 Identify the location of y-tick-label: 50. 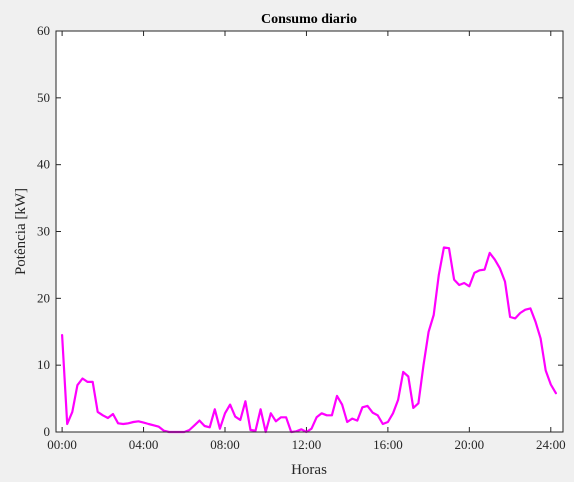
(43, 97).